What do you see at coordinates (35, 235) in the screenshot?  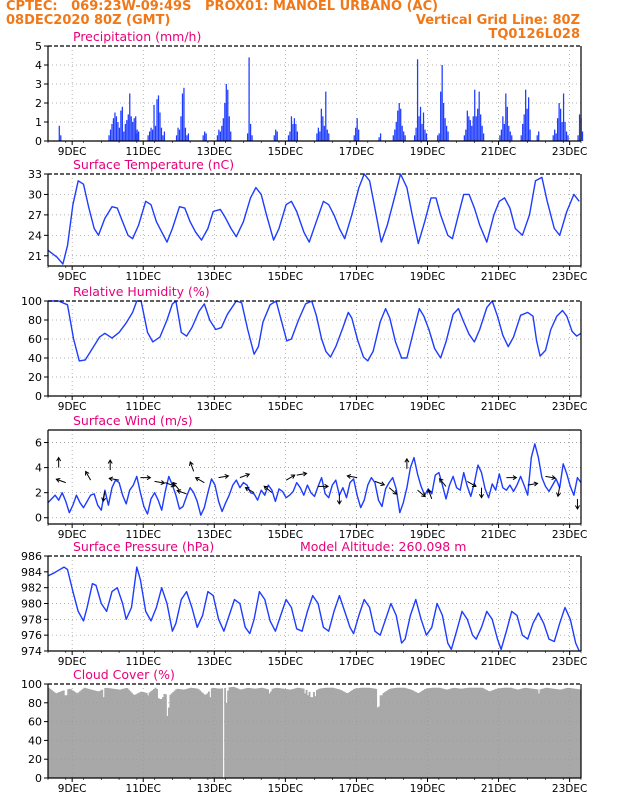 I see `y-tick-label: 24` at bounding box center [35, 235].